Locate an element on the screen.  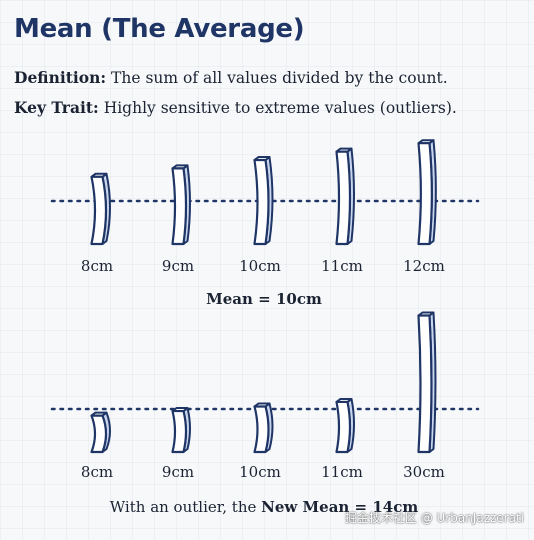
definition-label: Definition: is located at coordinates (60, 77).